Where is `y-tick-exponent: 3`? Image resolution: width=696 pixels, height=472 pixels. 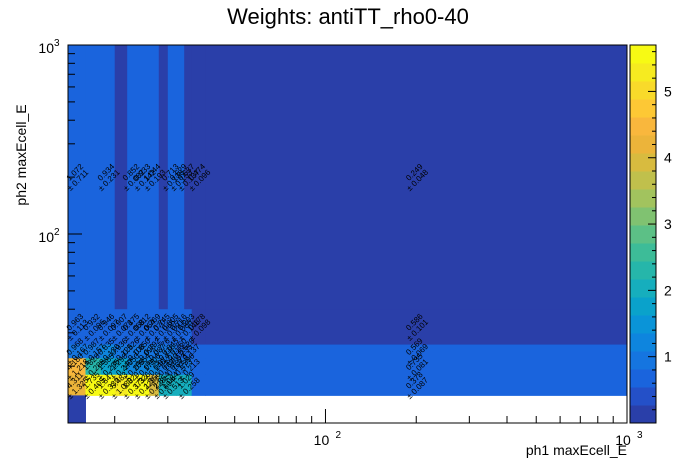 y-tick-exponent: 3 is located at coordinates (57, 43).